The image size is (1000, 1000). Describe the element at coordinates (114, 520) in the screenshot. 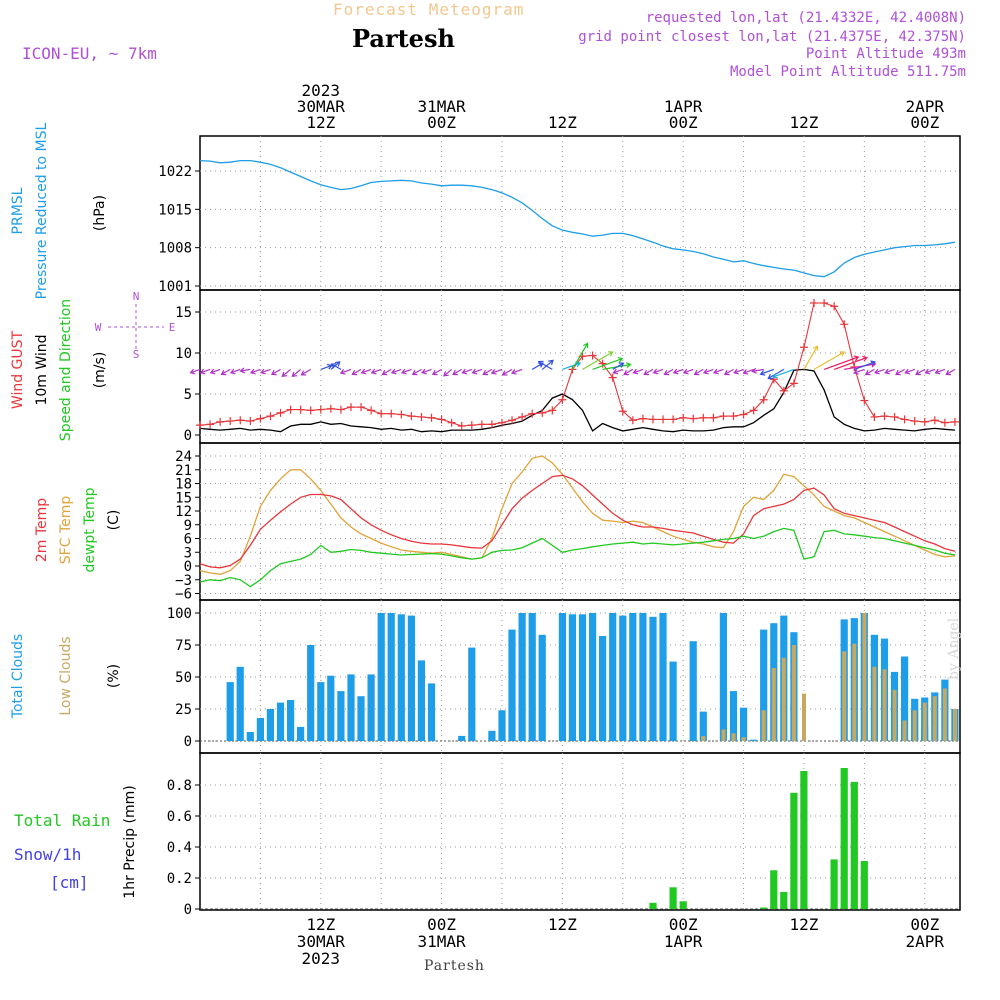

I see `ylabel-unit-c: (C)` at that location.